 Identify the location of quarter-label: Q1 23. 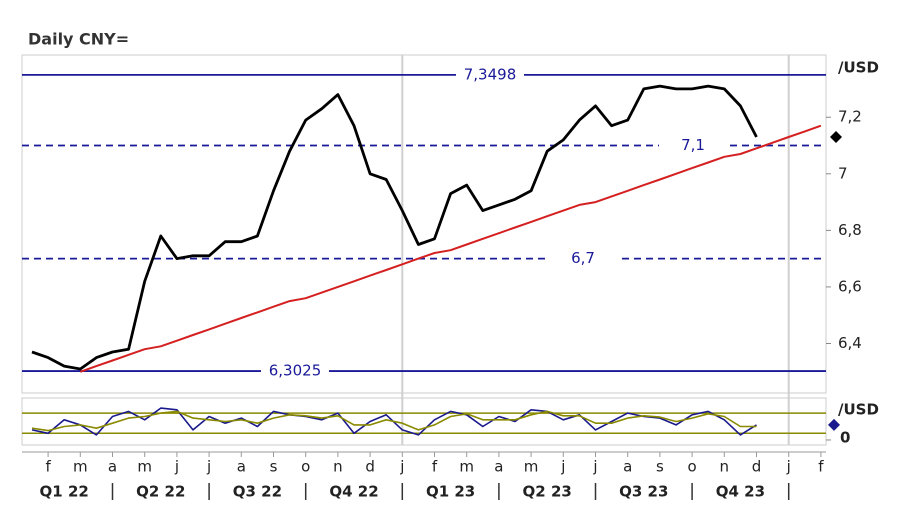
(450, 492).